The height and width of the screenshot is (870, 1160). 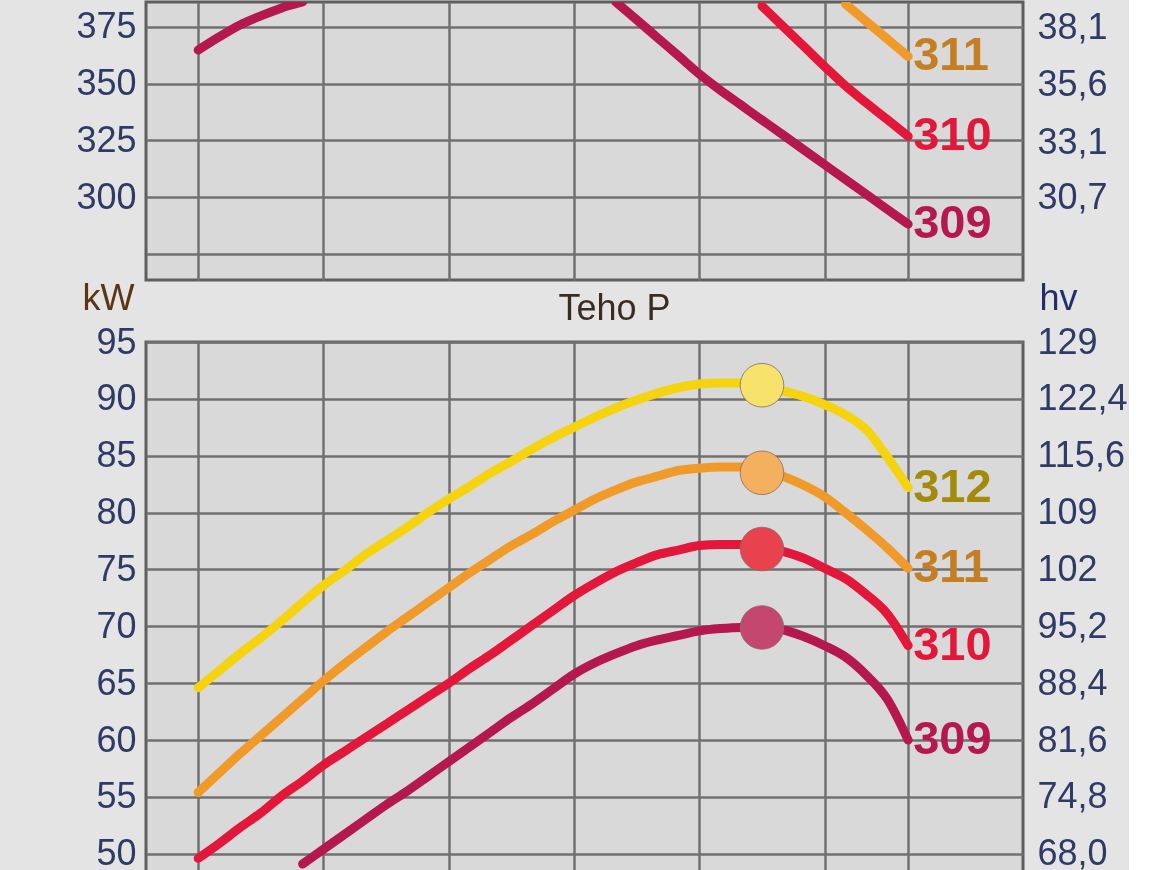 What do you see at coordinates (1067, 341) in the screenshot?
I see `y2-tick-label: 129` at bounding box center [1067, 341].